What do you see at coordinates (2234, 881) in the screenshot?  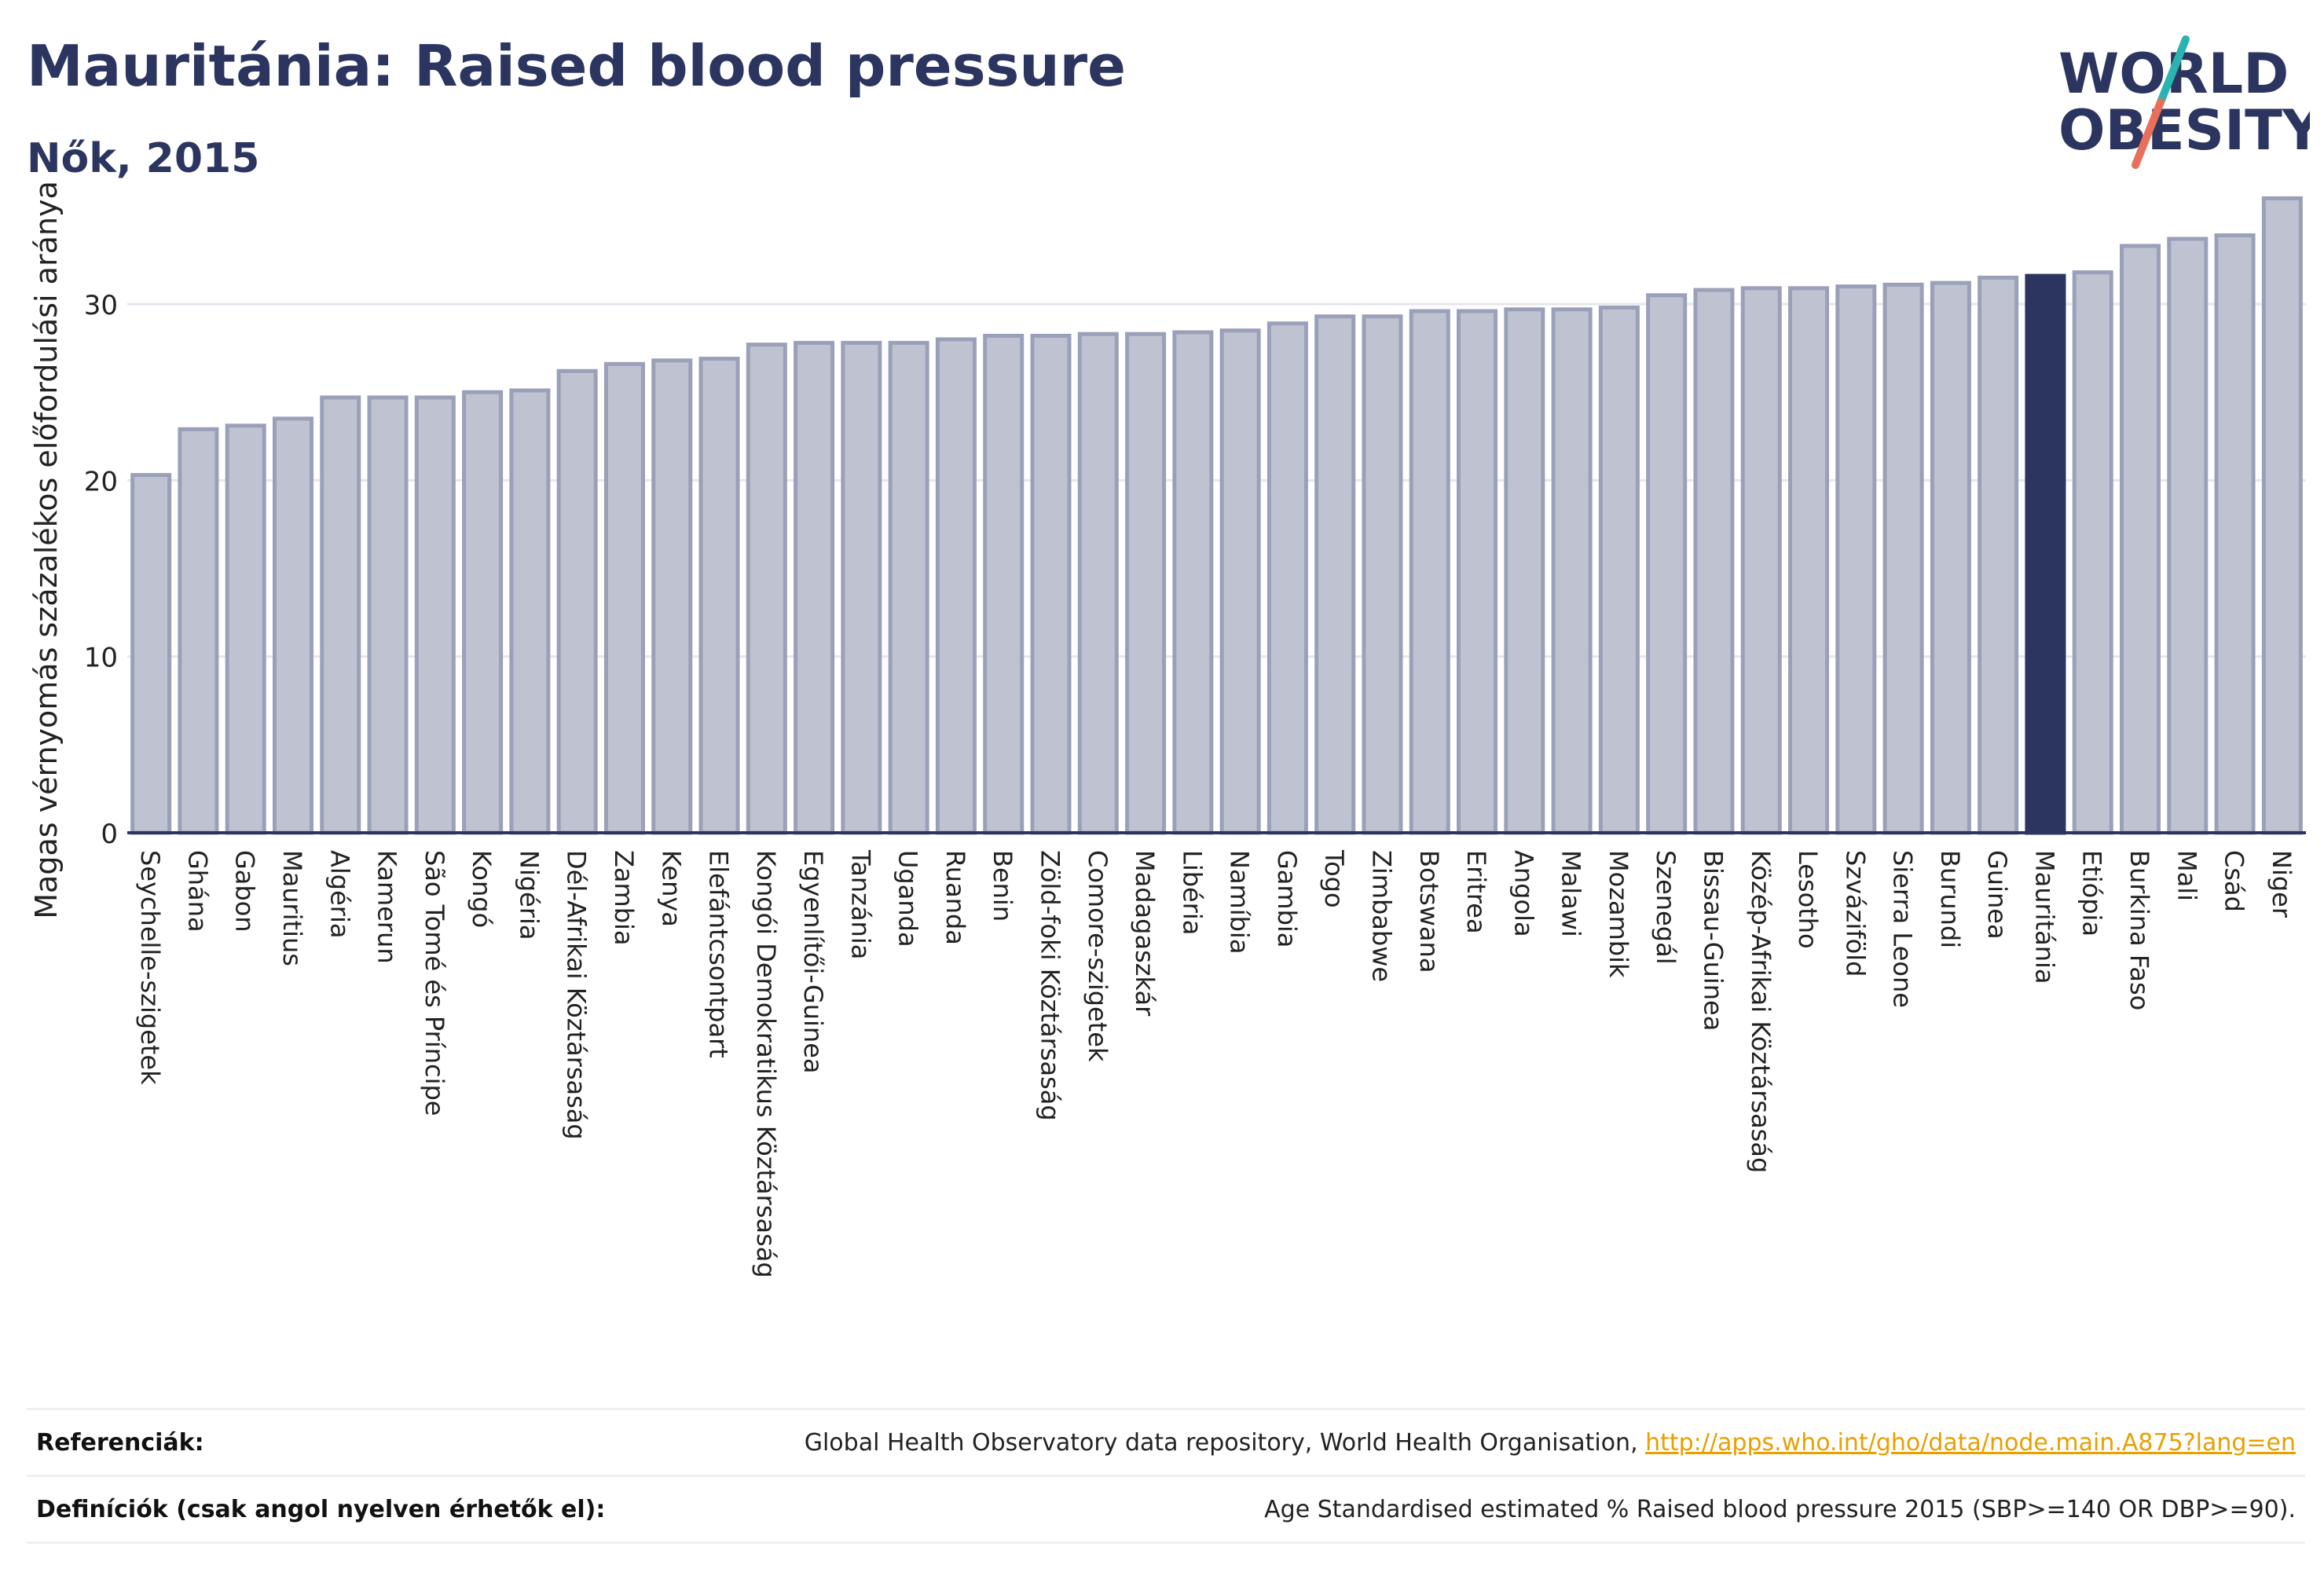 I see `x-tick-label: Csád` at bounding box center [2234, 881].